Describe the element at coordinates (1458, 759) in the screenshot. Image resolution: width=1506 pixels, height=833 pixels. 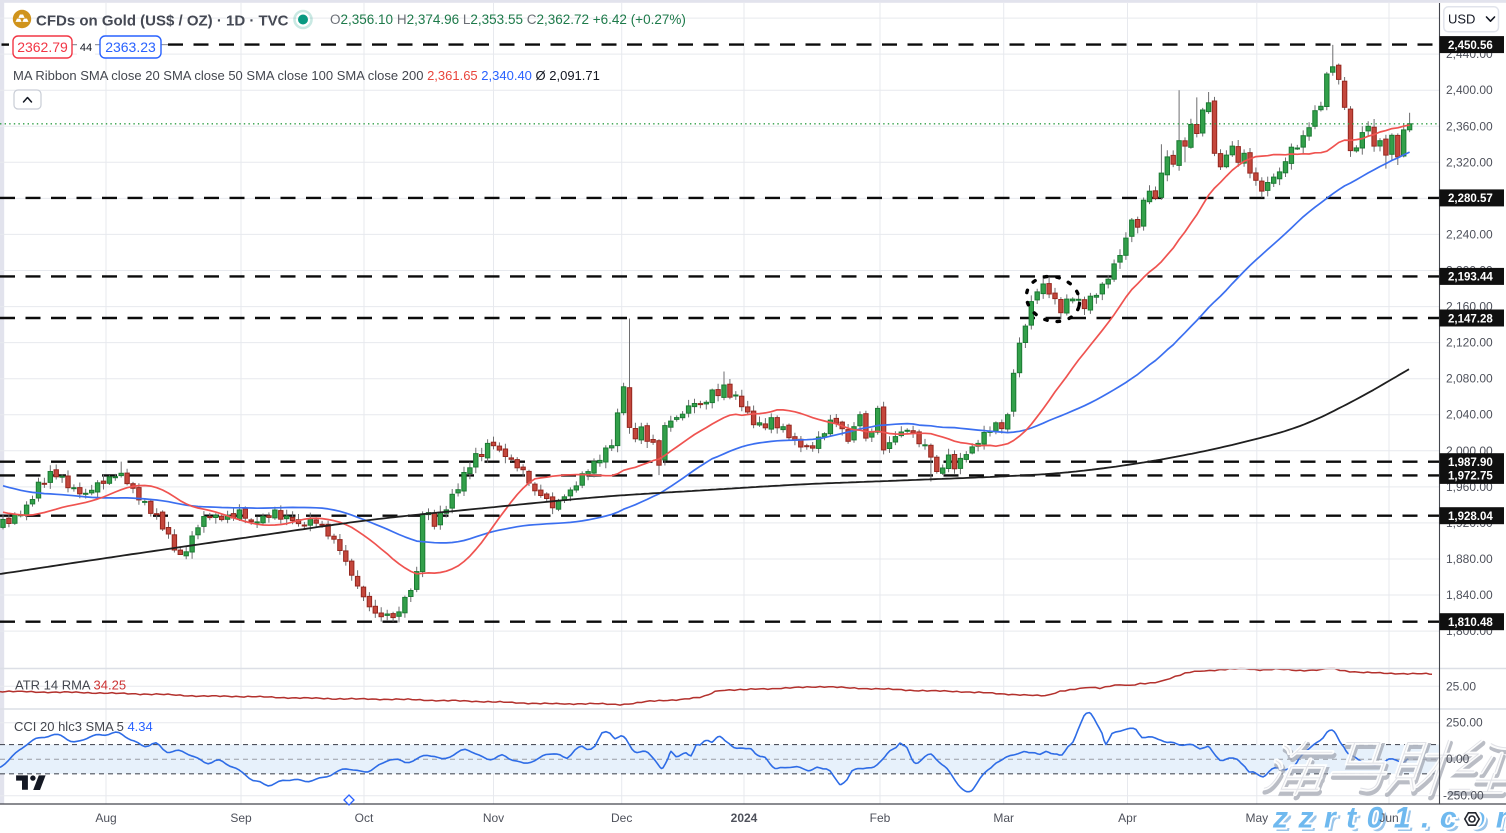
I see `svg-text: 0.00` at that location.